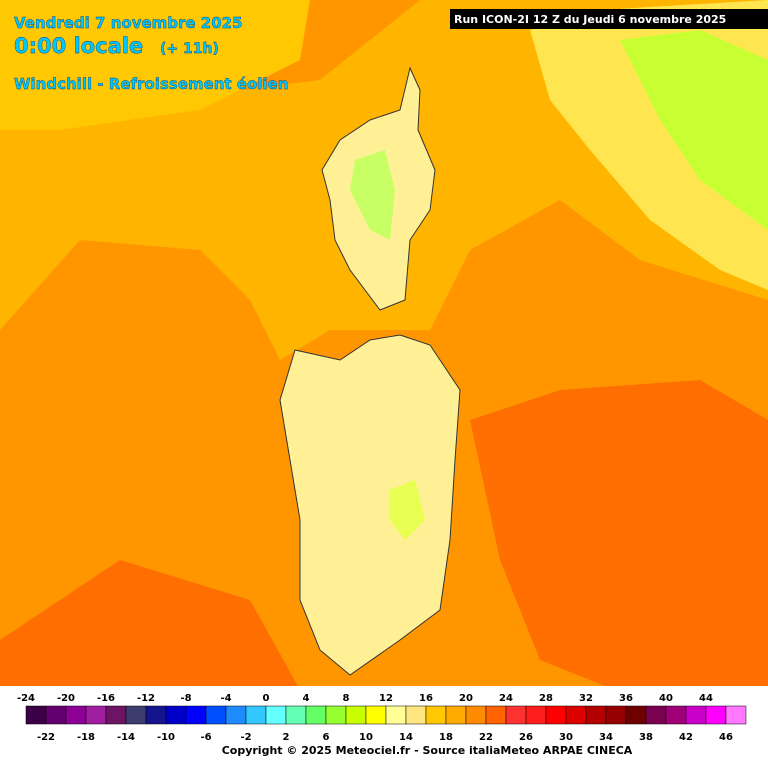  What do you see at coordinates (78, 46) in the screenshot?
I see `time-title: 0:00 locale` at bounding box center [78, 46].